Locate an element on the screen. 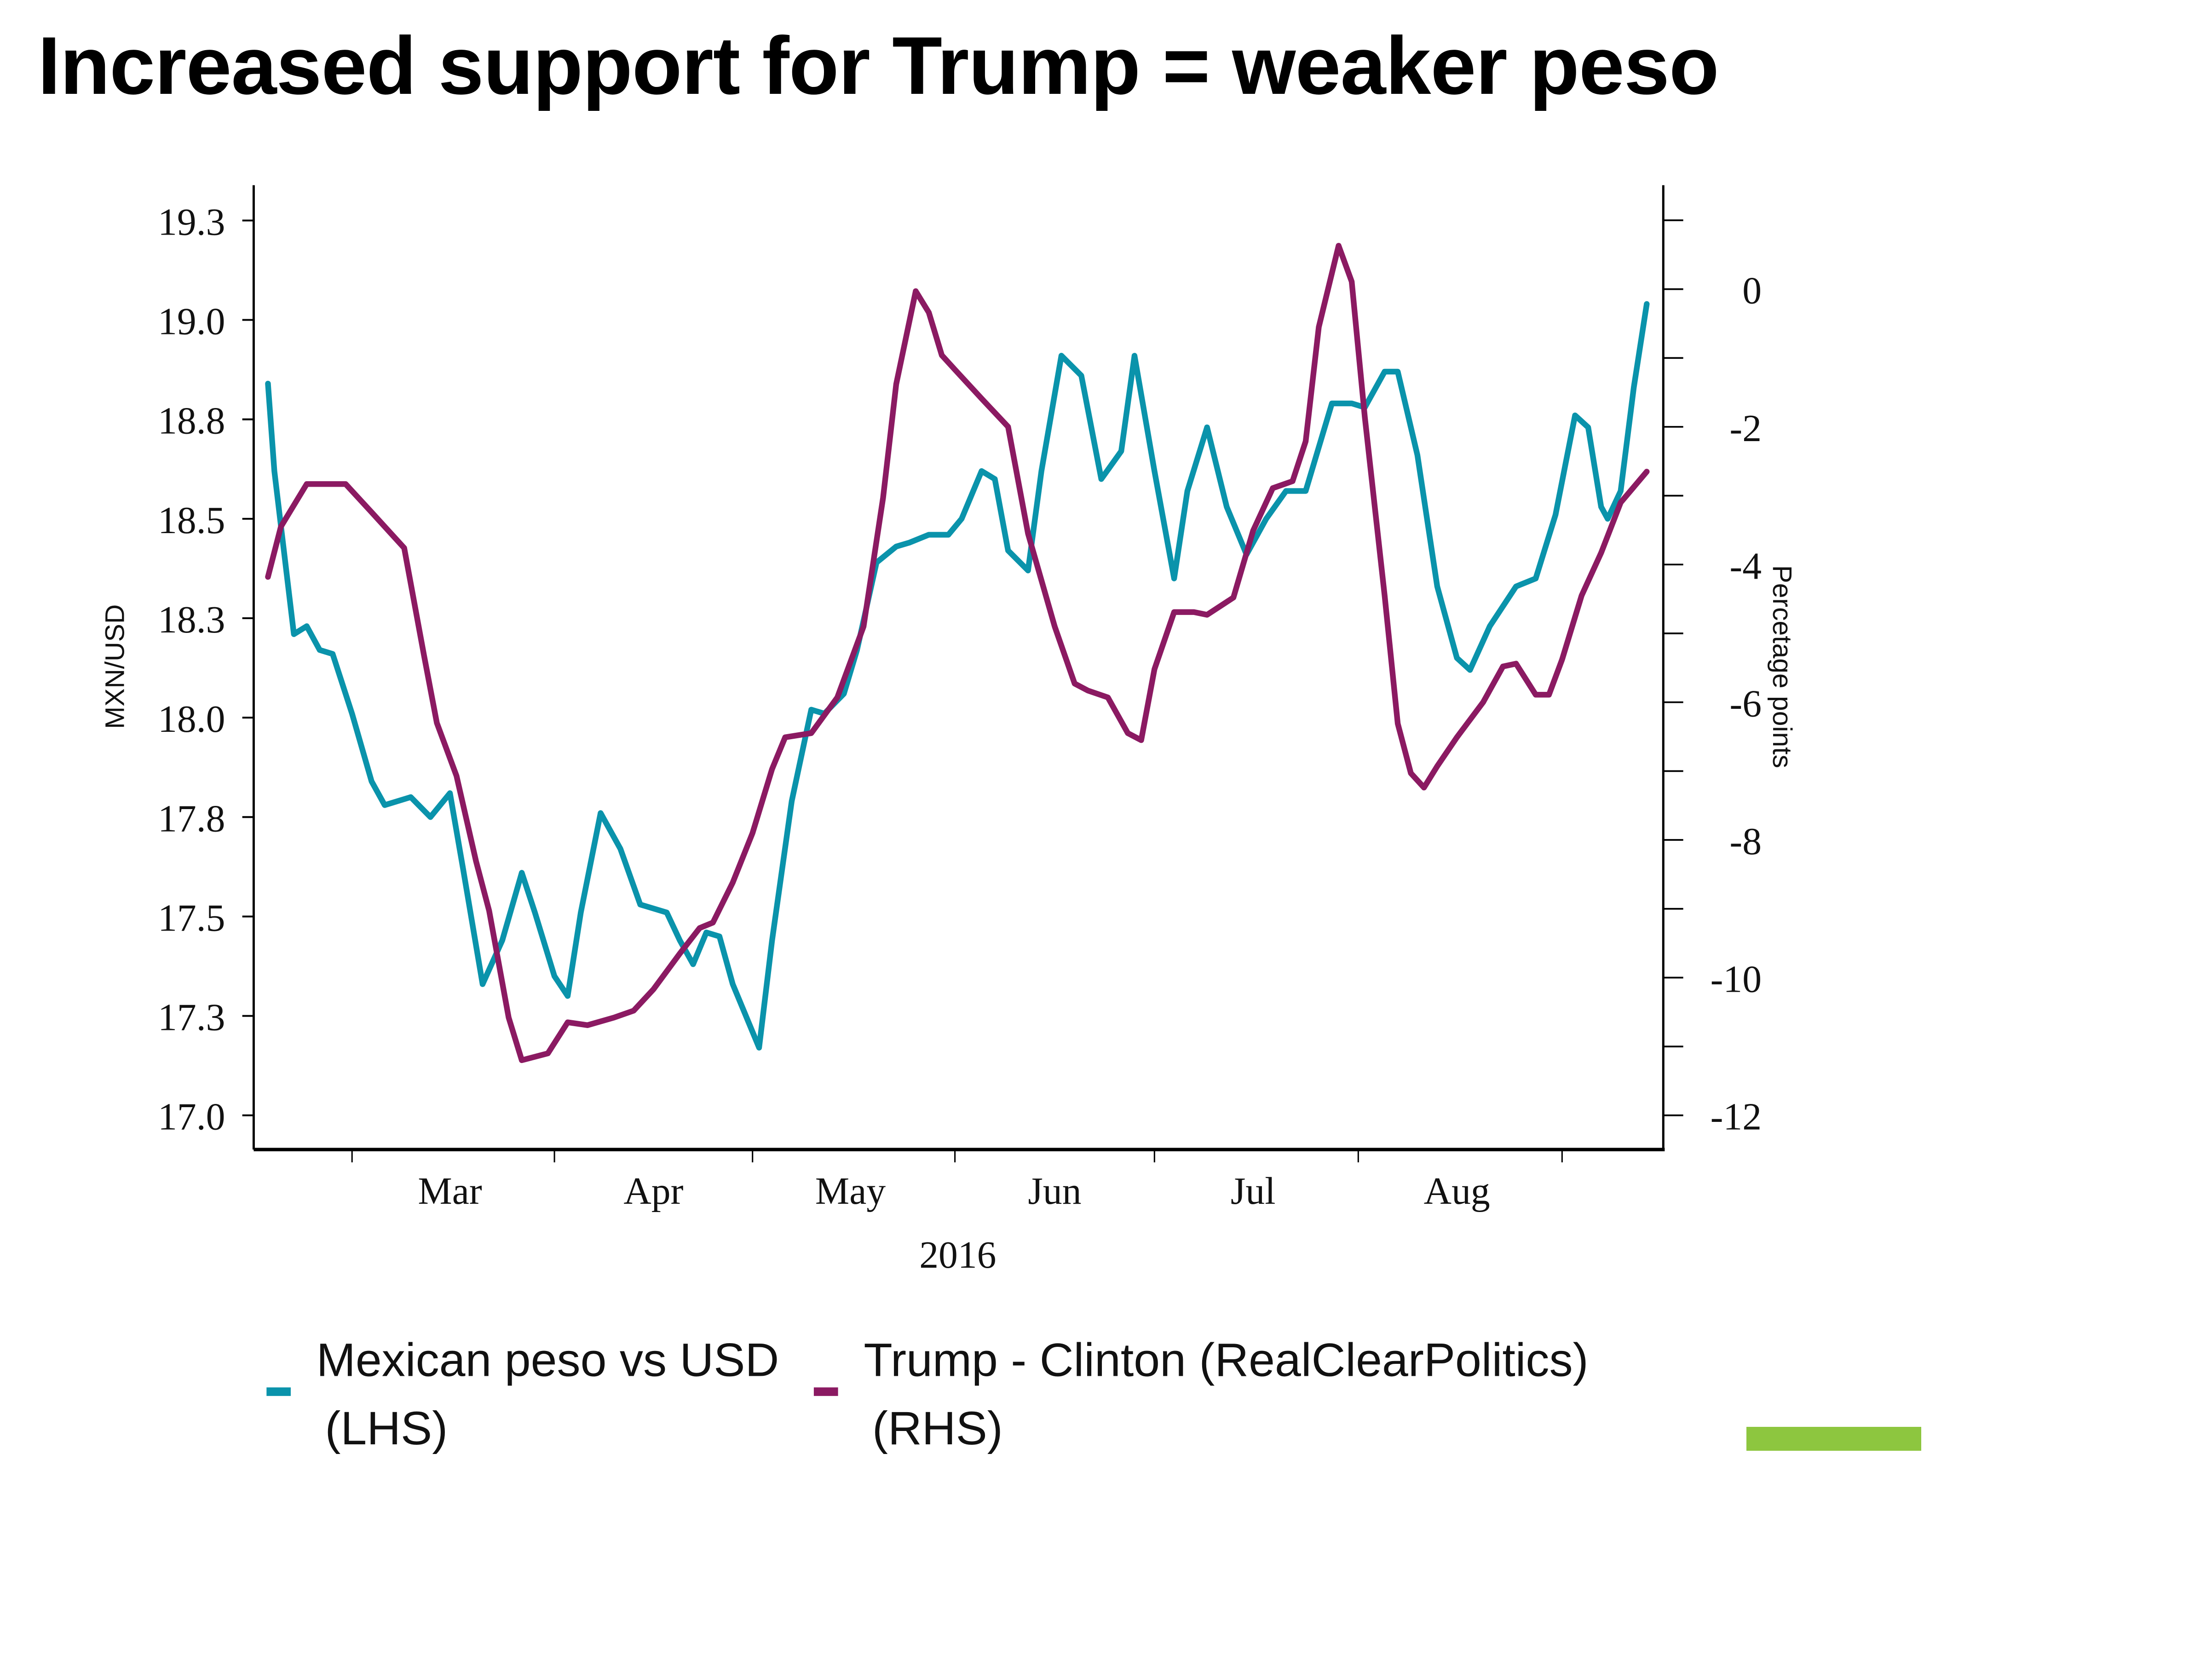  right-tick-label: -10 is located at coordinates (1736, 979).